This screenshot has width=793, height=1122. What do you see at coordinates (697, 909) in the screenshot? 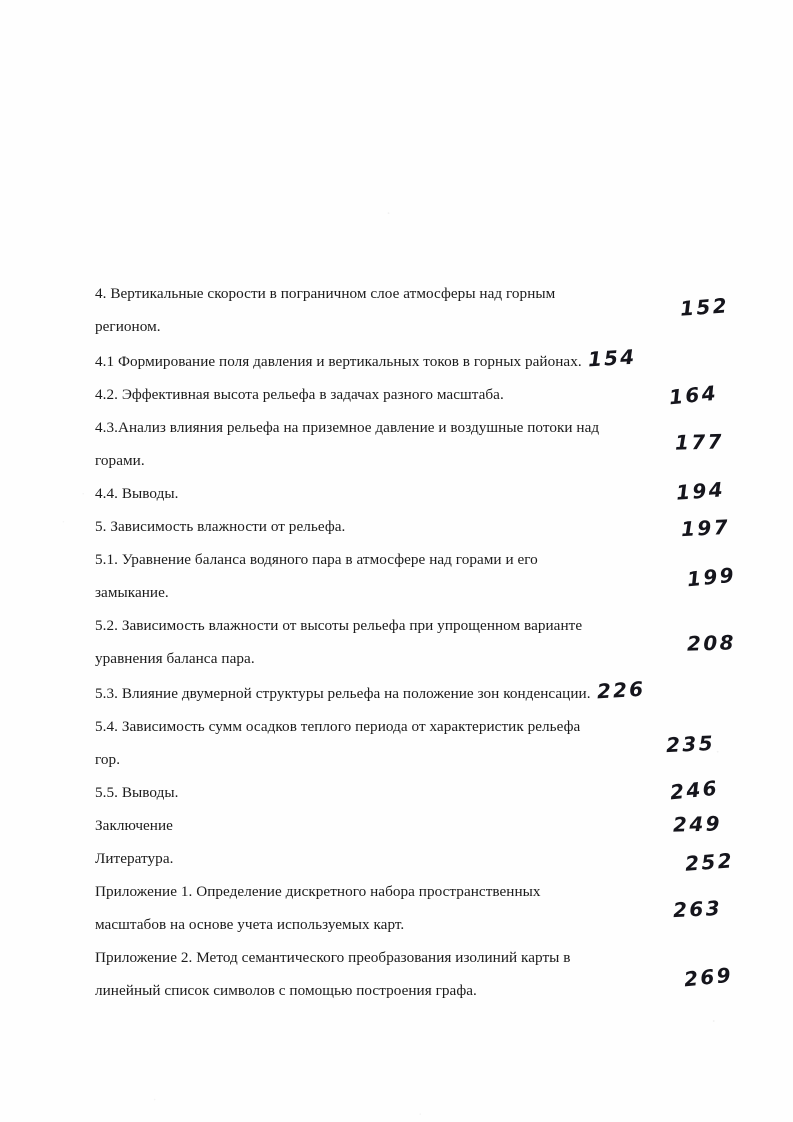
I see `toc-page-number: 263` at bounding box center [697, 909].